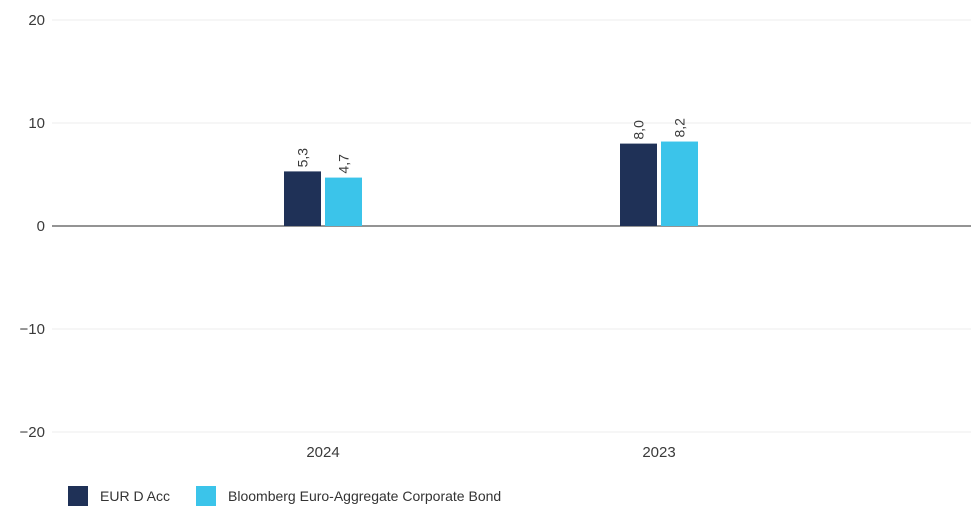 This screenshot has height=508, width=971. Describe the element at coordinates (491, 183) in the screenshot. I see `bars` at that location.